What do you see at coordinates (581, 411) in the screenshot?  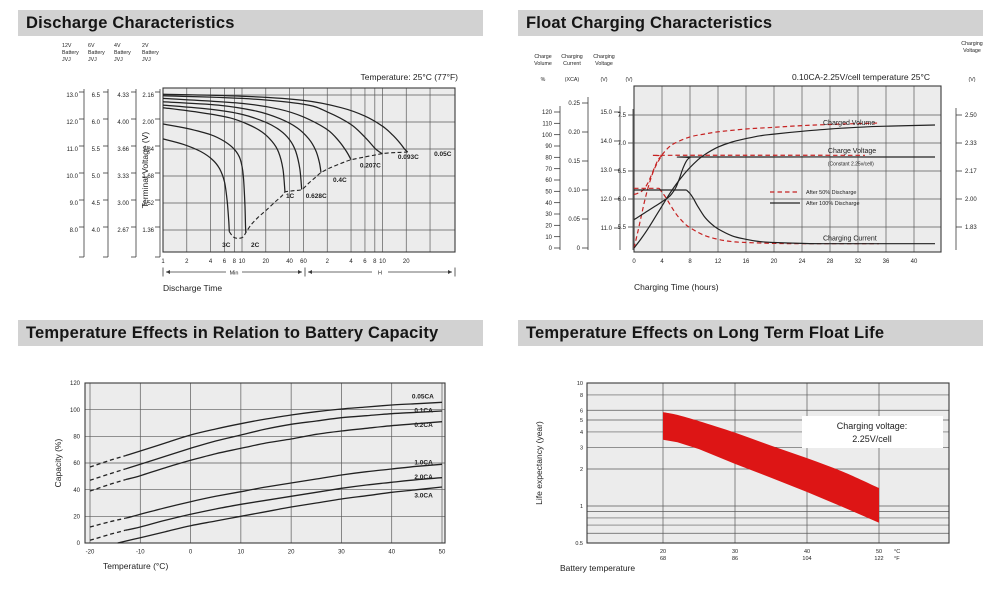 I see `y-tick: 6` at bounding box center [581, 411].